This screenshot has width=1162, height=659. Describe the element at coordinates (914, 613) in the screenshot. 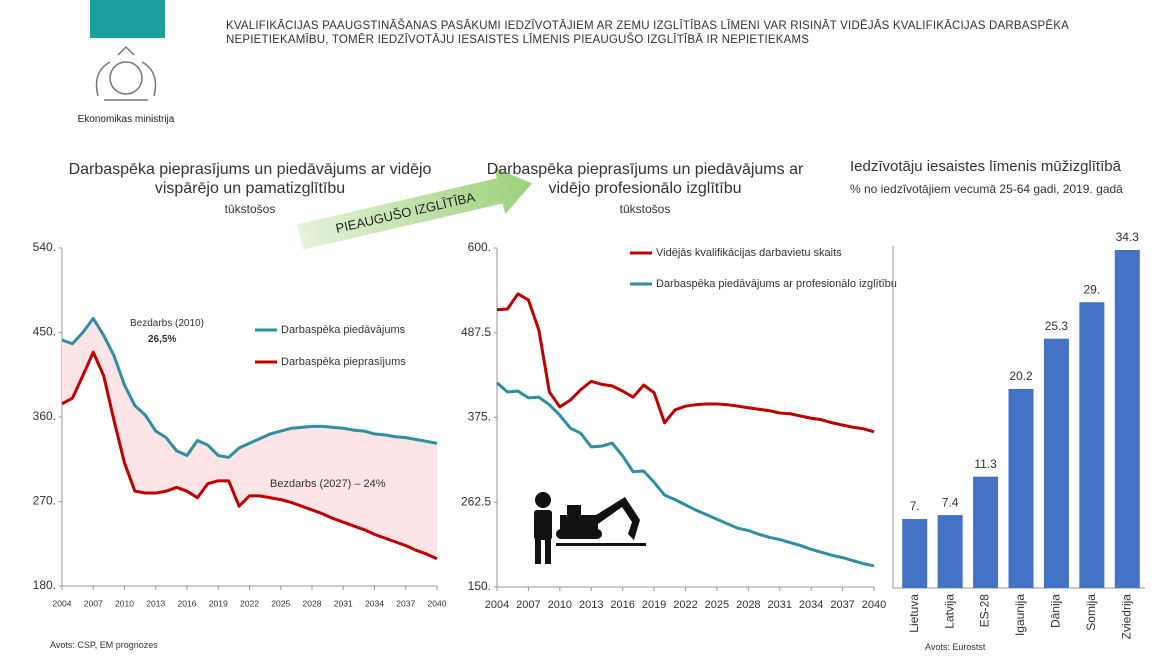

I see `x-tick-label: Lietuva` at that location.